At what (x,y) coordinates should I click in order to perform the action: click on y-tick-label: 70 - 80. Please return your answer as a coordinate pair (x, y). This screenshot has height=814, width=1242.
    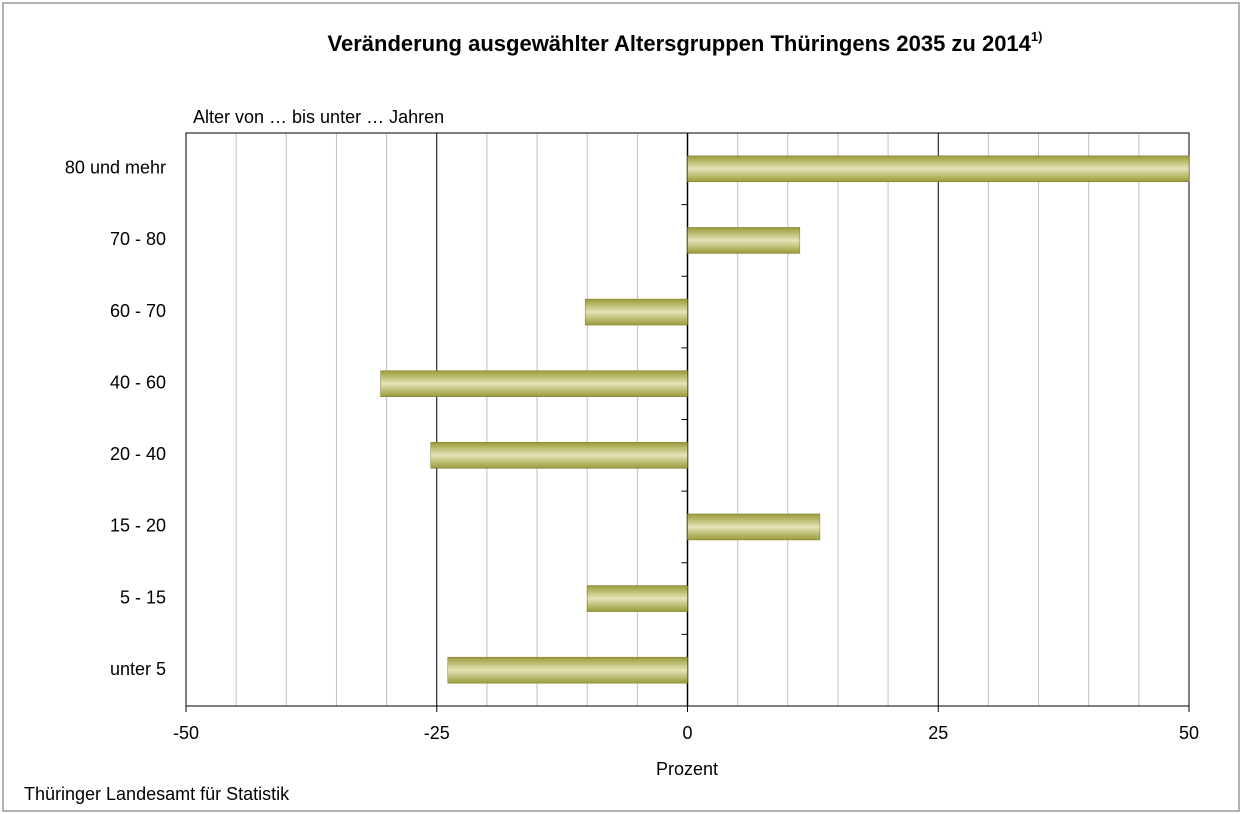
    Looking at the image, I should click on (138, 239).